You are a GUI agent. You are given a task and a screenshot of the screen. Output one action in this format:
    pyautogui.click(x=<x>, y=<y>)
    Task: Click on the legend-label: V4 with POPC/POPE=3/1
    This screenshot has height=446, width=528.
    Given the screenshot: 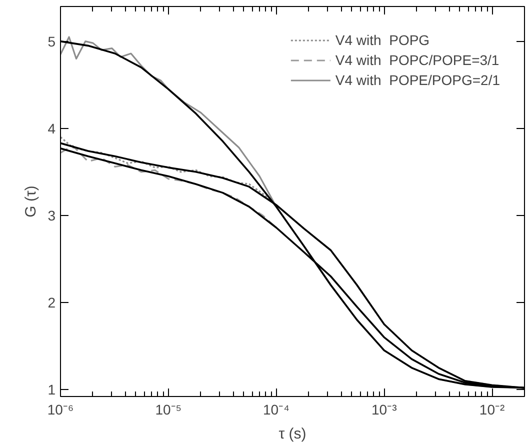 What is the action you would take?
    pyautogui.click(x=417, y=60)
    